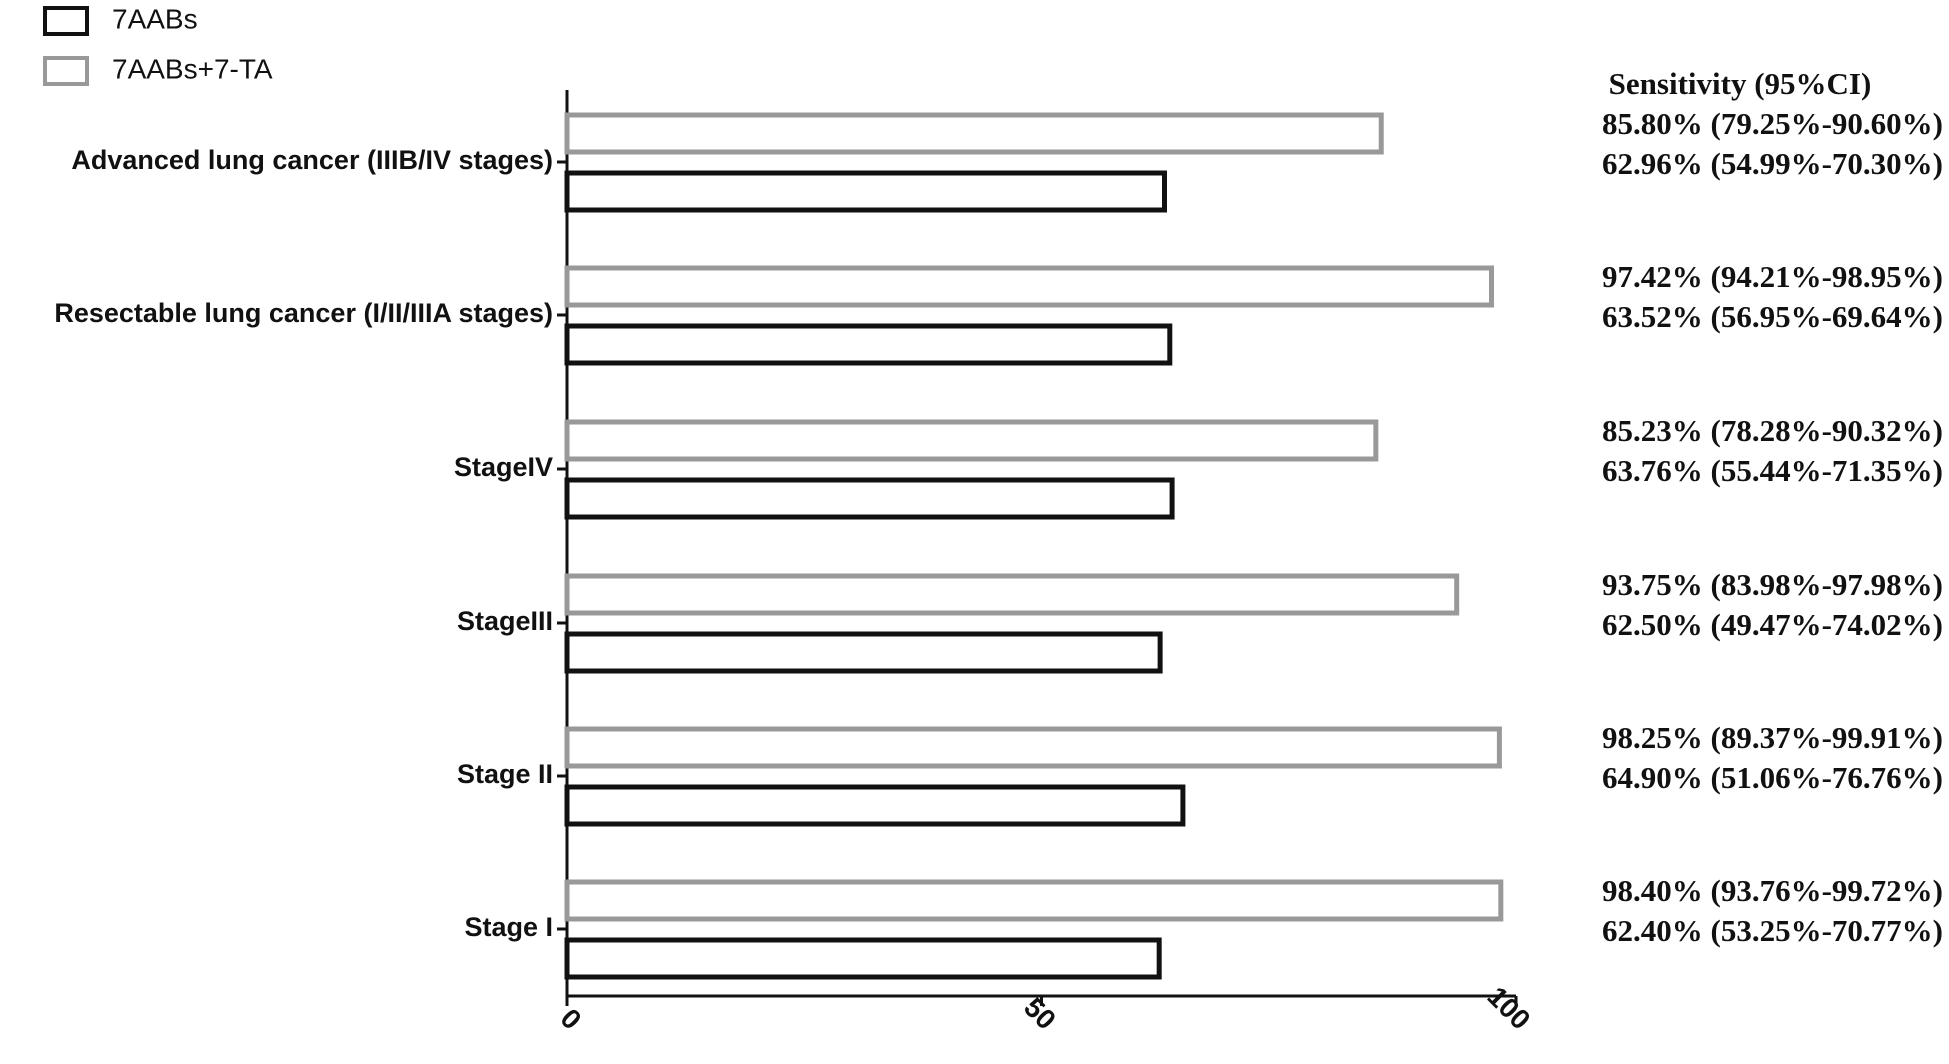 The width and height of the screenshot is (1949, 1064). What do you see at coordinates (1740, 83) in the screenshot?
I see `annotation: Sensitivity (95%CI)` at bounding box center [1740, 83].